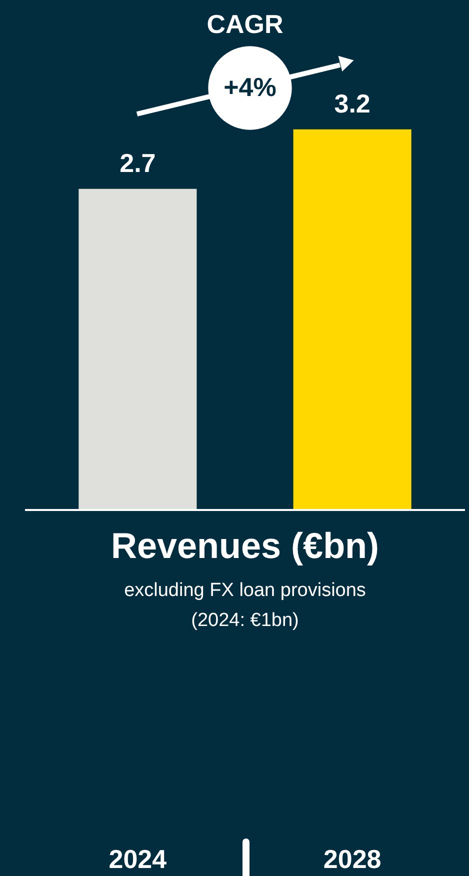 This screenshot has height=876, width=469. I want to click on text: (2024: €1bn), so click(245, 620).